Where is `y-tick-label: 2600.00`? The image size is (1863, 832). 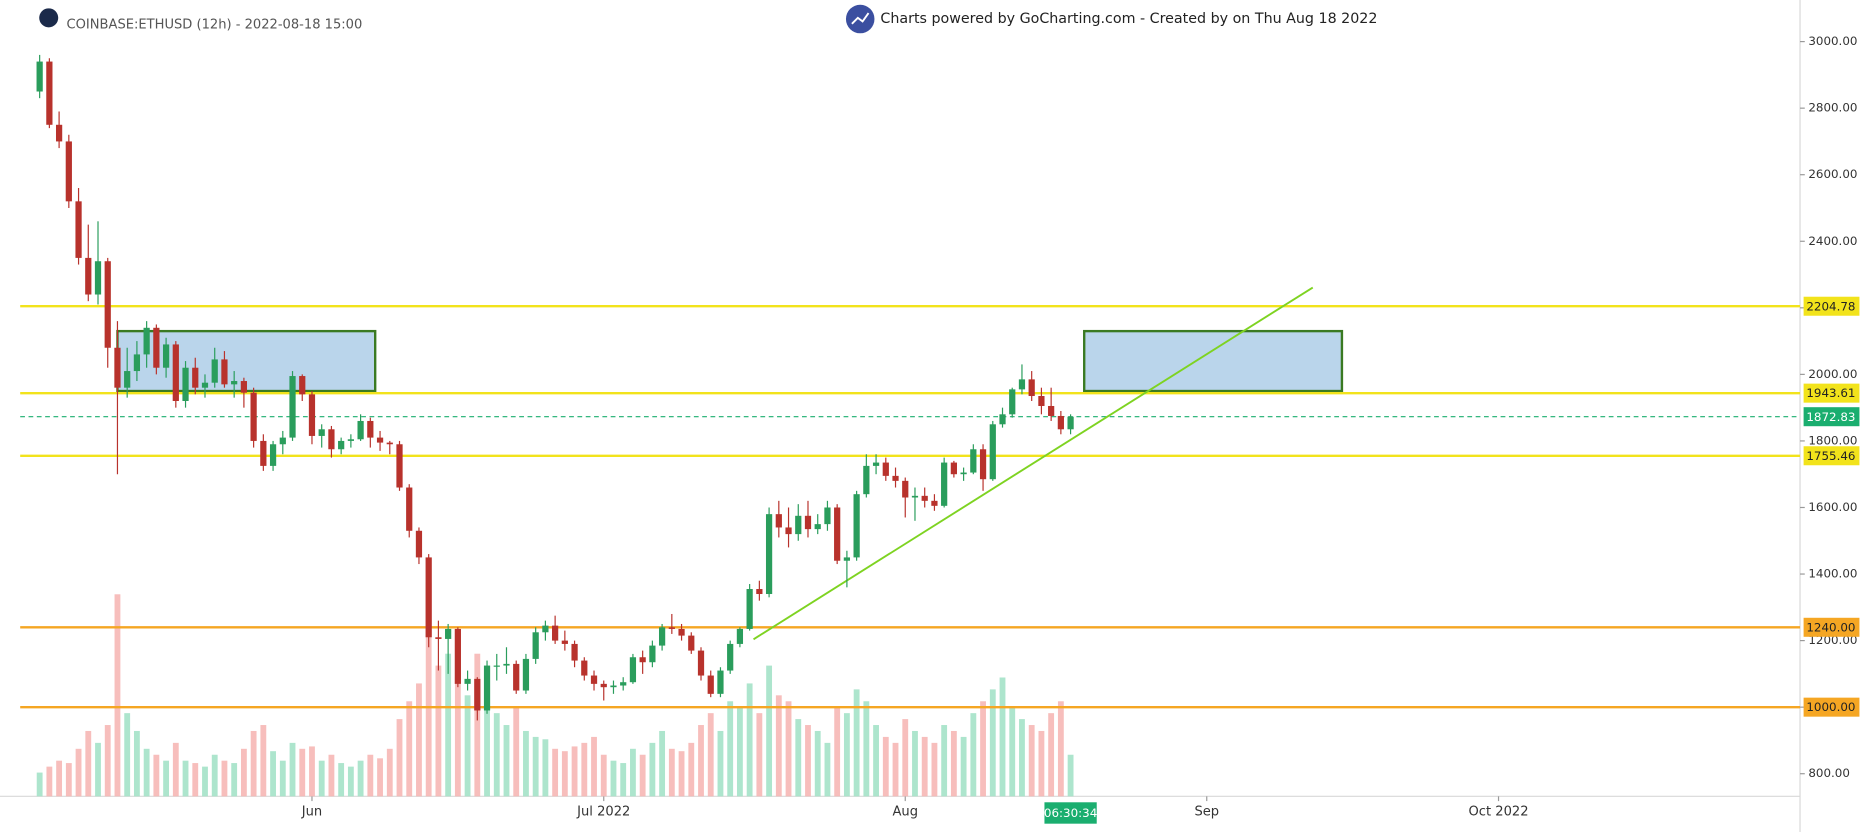
y-tick-label: 2600.00 is located at coordinates (1832, 174).